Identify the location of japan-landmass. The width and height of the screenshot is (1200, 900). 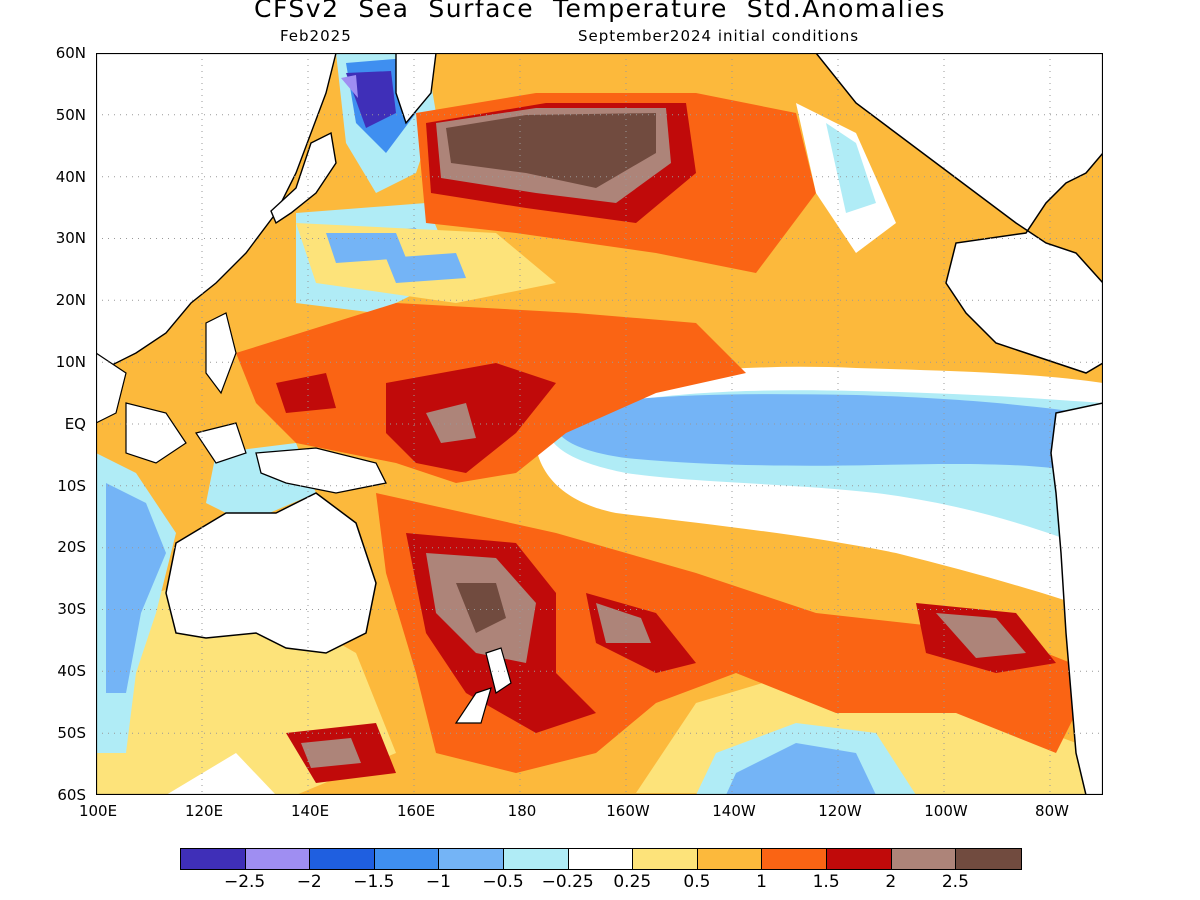
(303, 178).